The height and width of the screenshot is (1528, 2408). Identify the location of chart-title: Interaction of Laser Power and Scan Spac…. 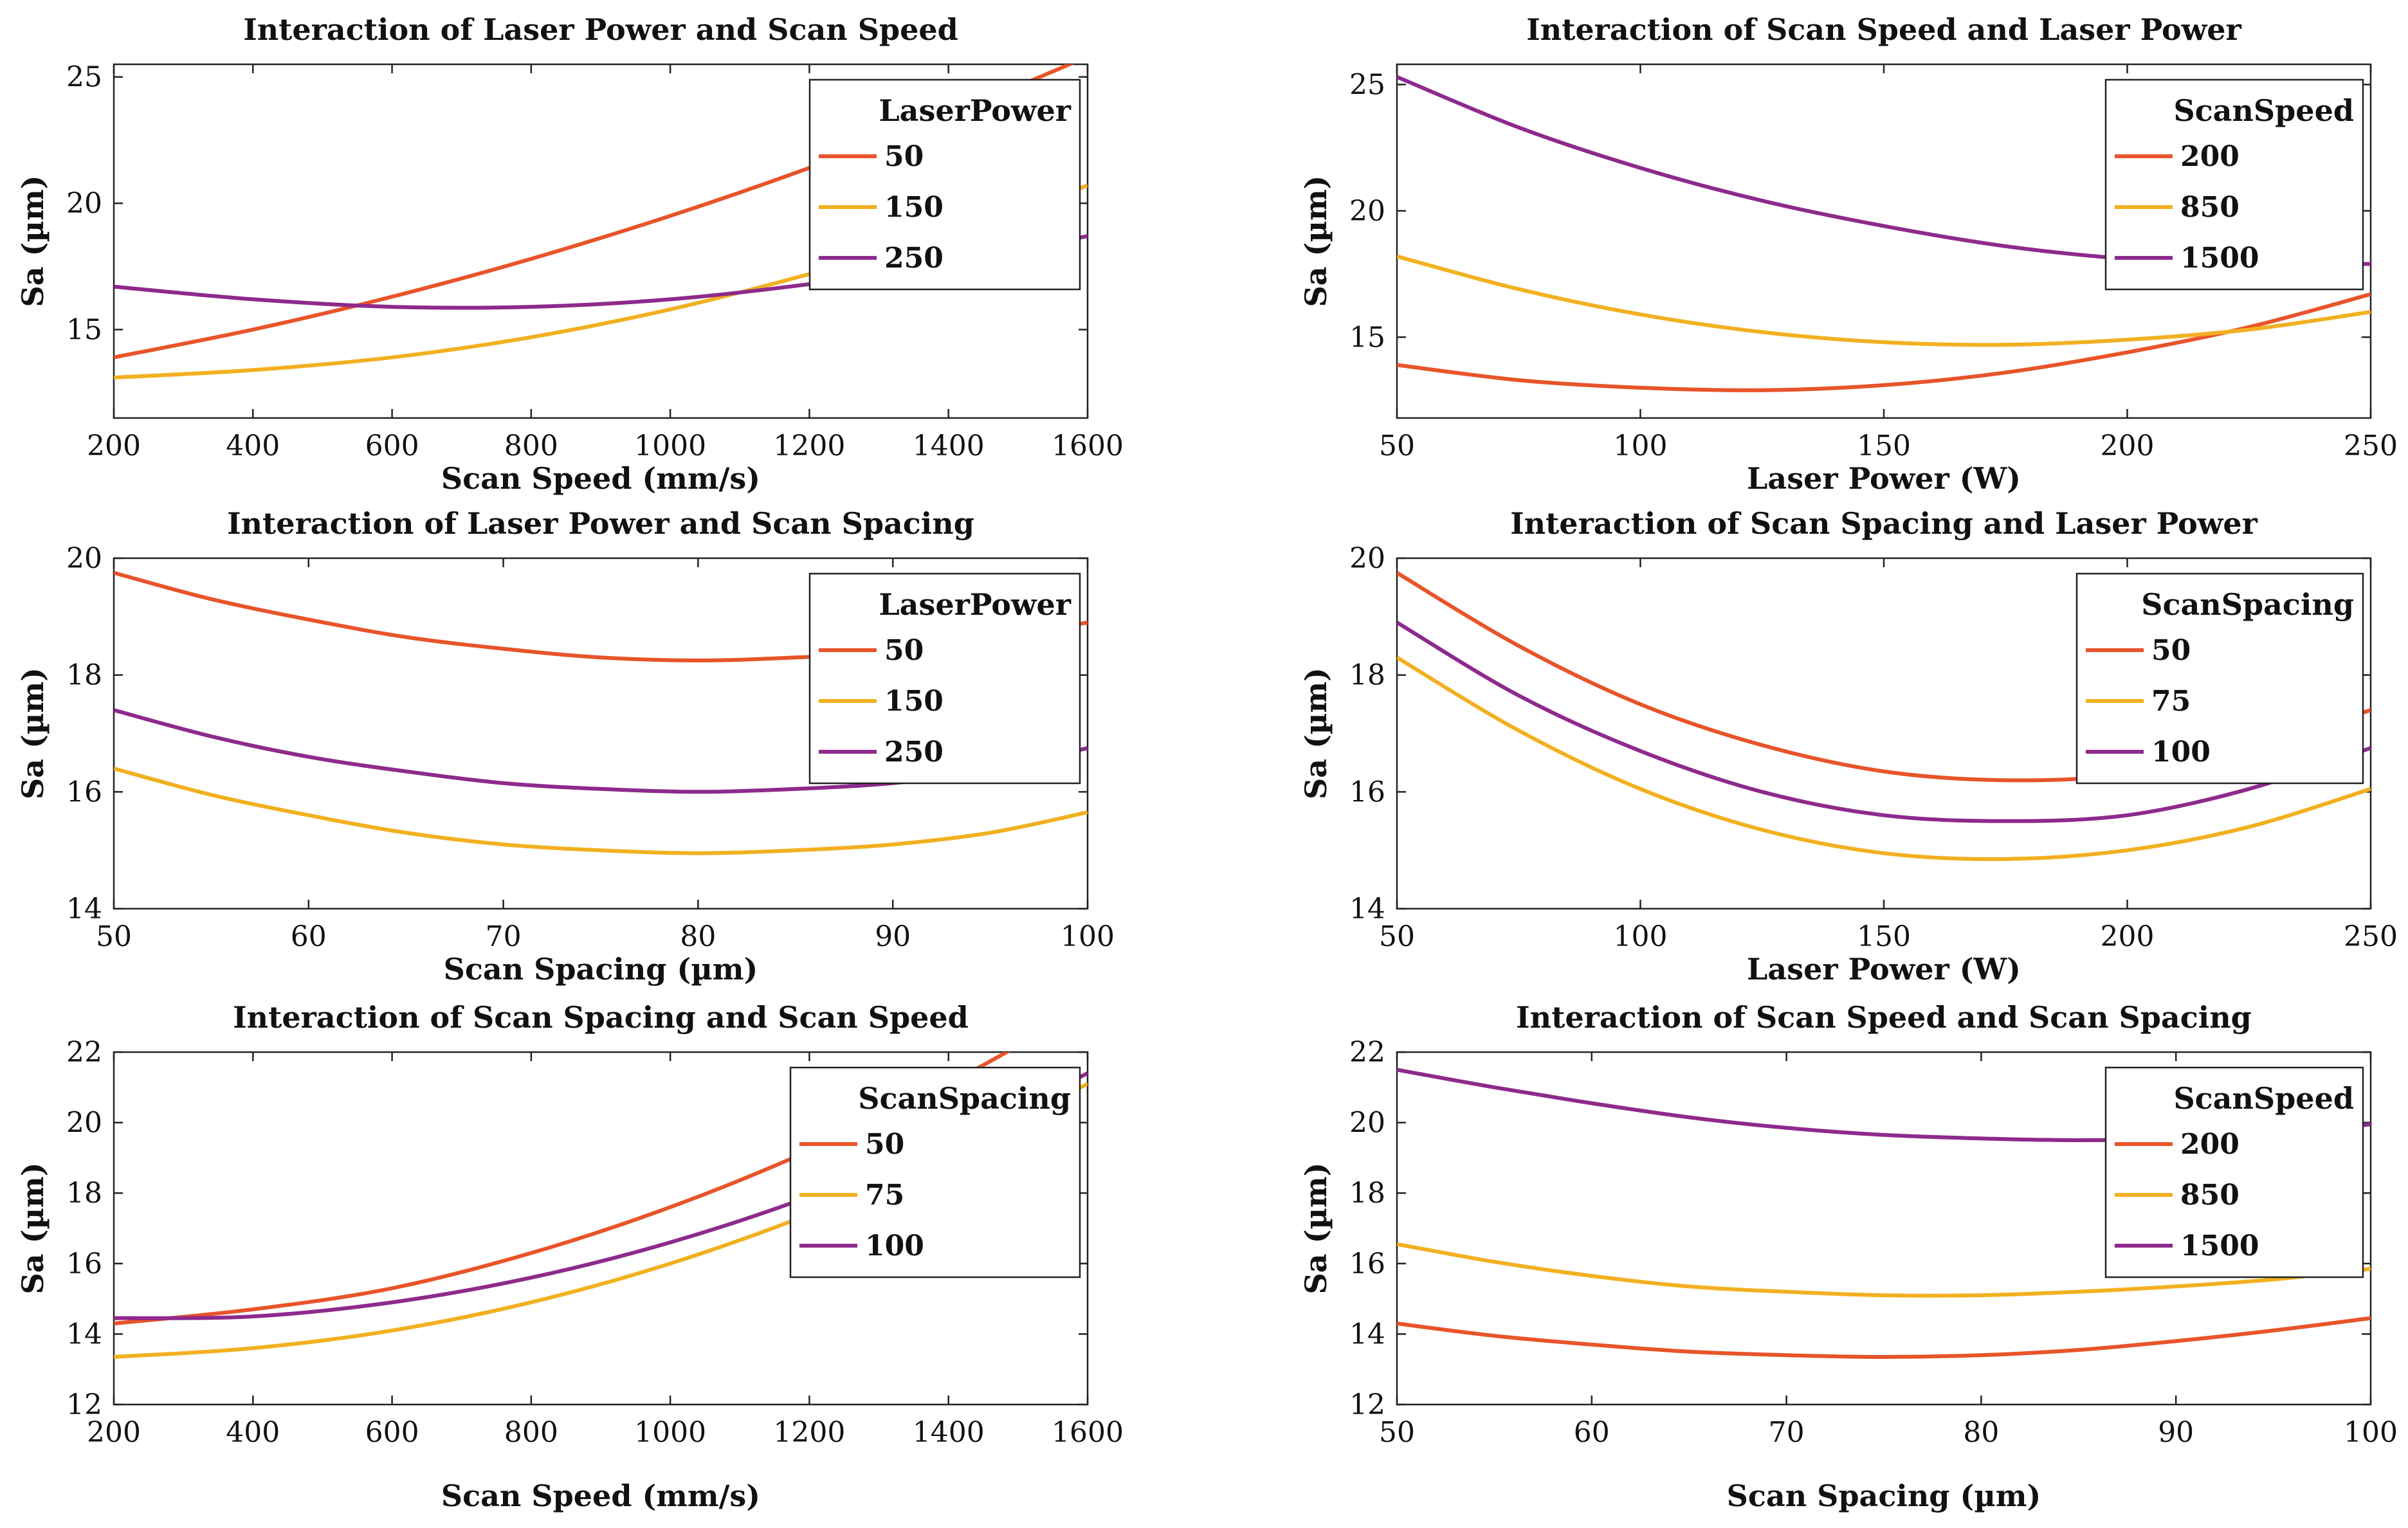
(600, 523).